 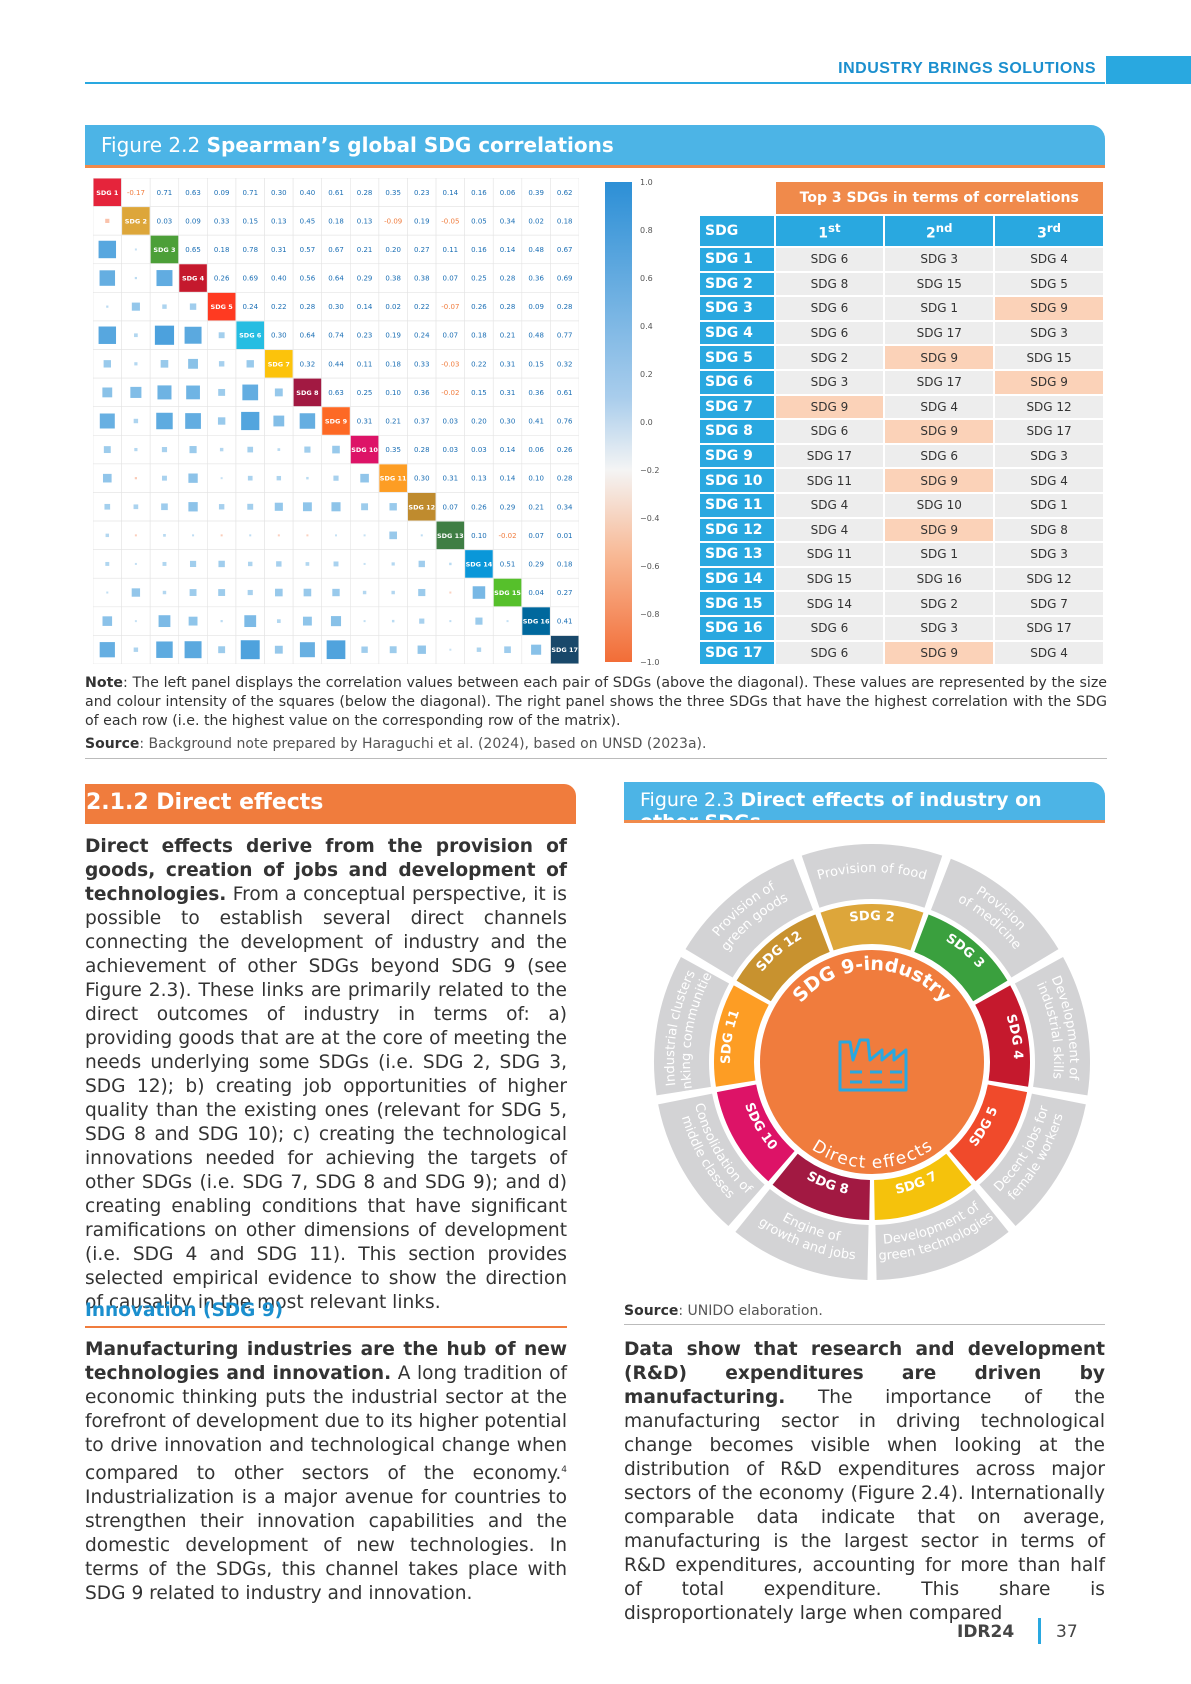 What do you see at coordinates (536, 564) in the screenshot?
I see `matrix-cell: 0.29` at bounding box center [536, 564].